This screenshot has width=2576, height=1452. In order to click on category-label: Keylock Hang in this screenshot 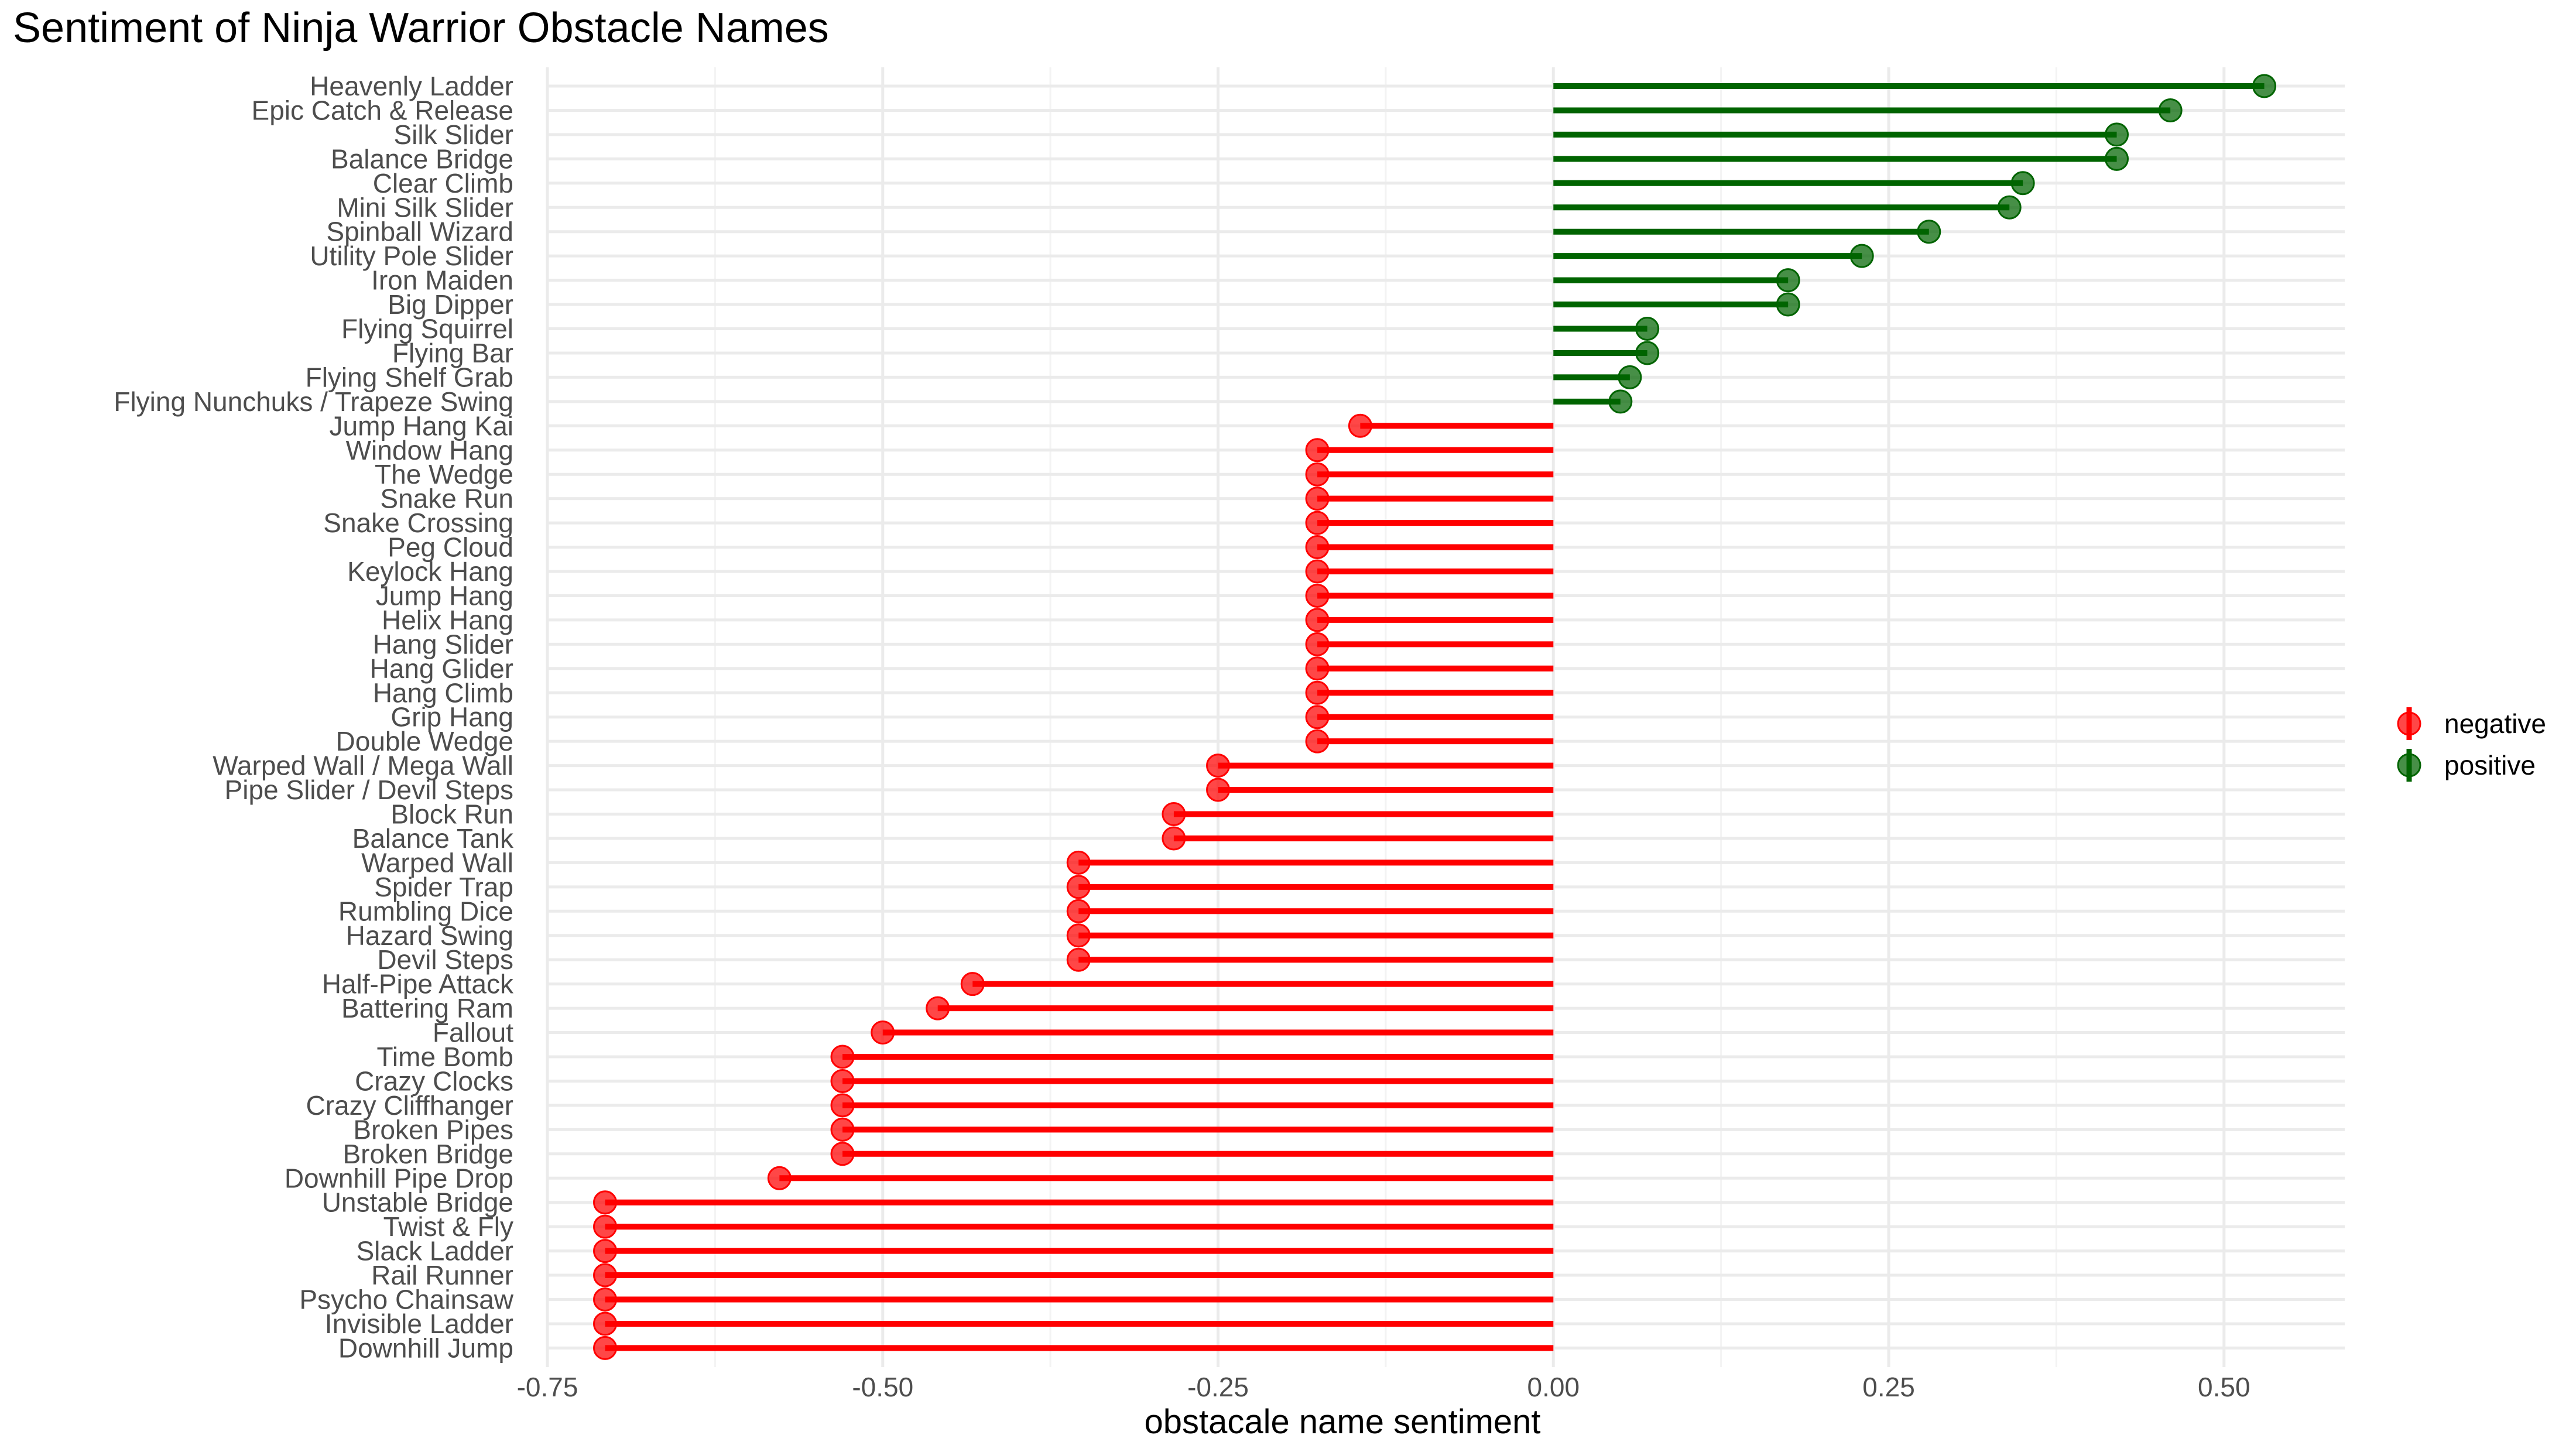, I will do `click(430, 571)`.